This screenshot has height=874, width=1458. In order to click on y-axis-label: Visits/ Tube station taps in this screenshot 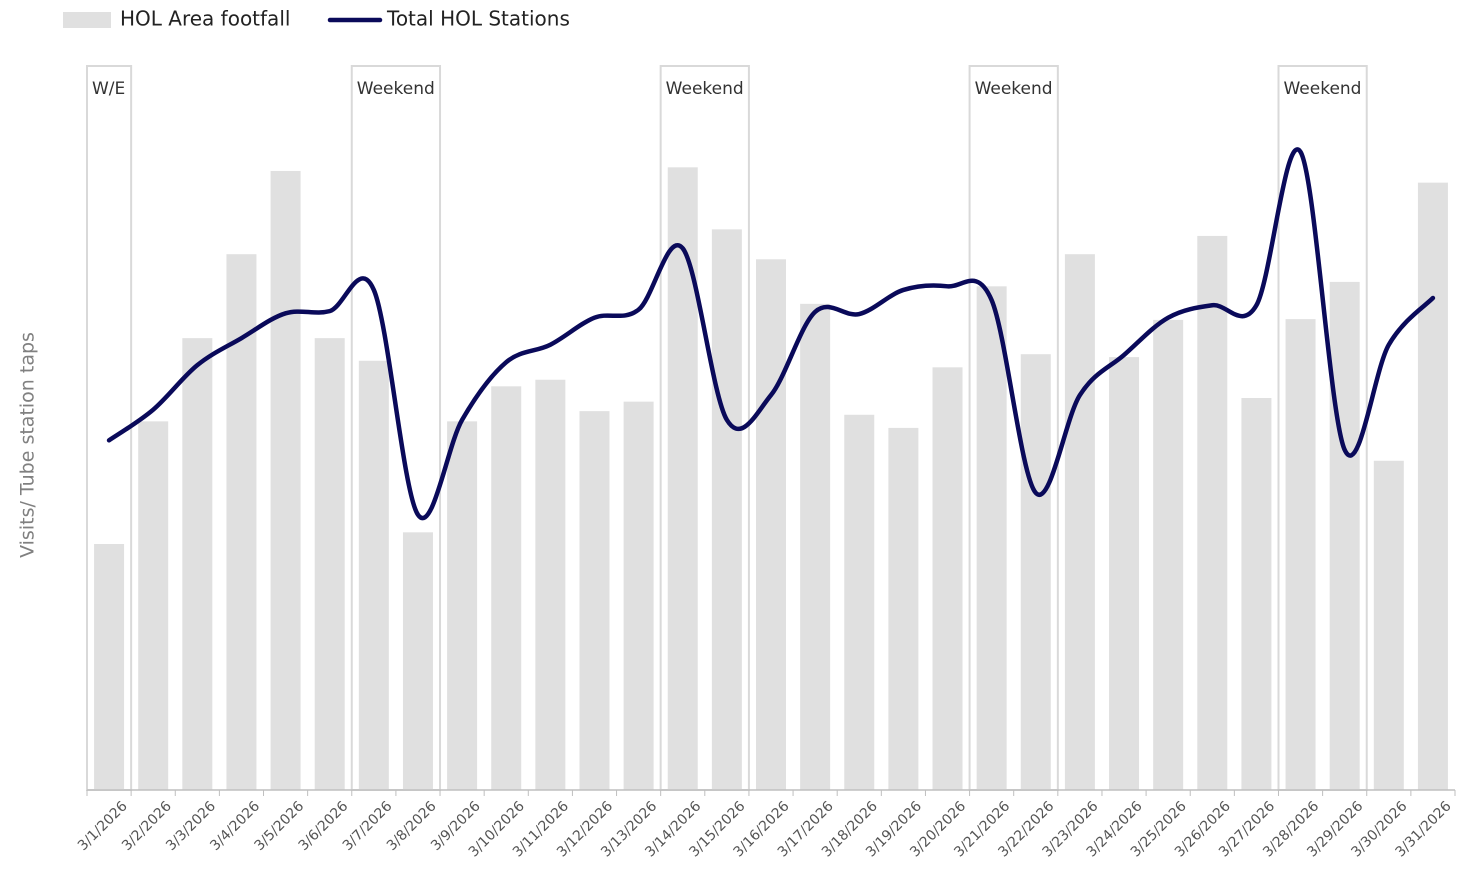, I will do `click(28, 445)`.